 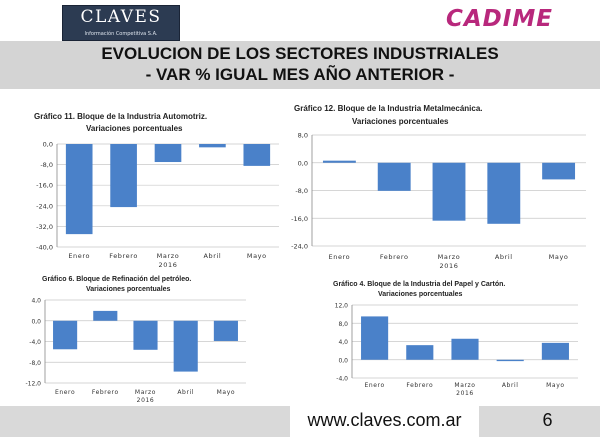 What do you see at coordinates (384, 421) in the screenshot?
I see `footer-url: www.claves.com.ar` at bounding box center [384, 421].